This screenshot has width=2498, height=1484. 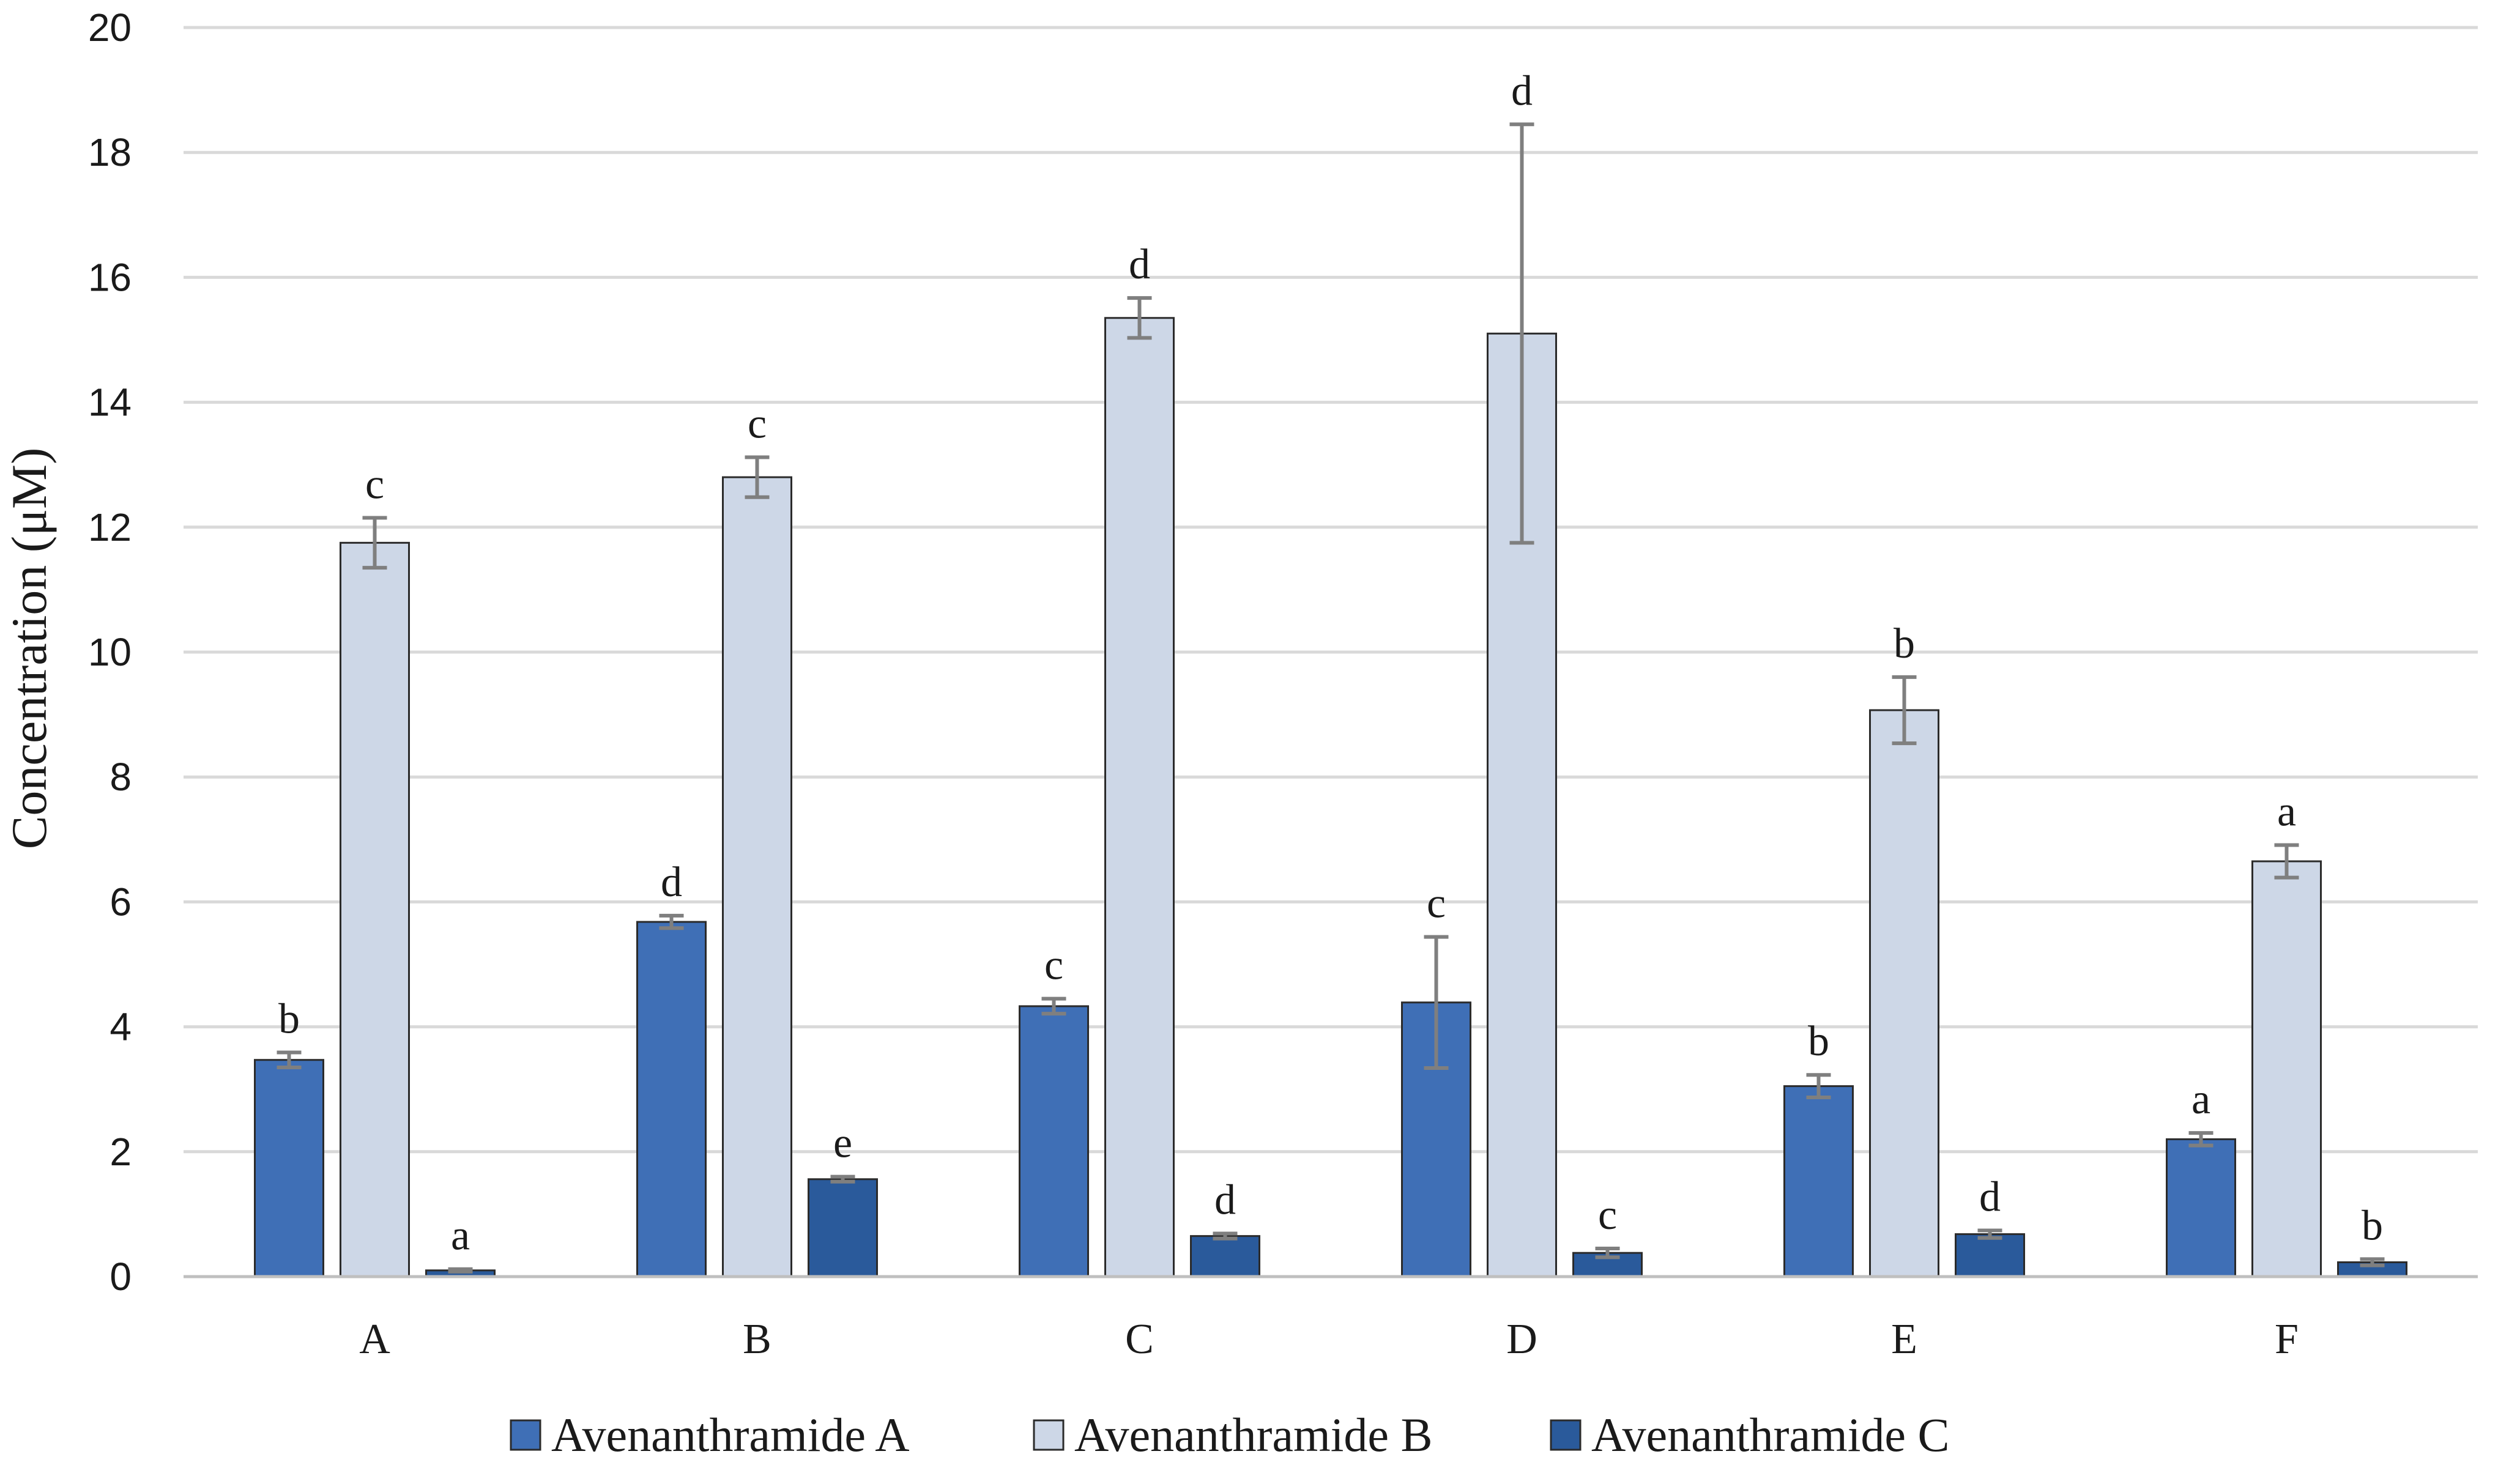 I want to click on y-tick-label: 20, so click(x=110, y=28).